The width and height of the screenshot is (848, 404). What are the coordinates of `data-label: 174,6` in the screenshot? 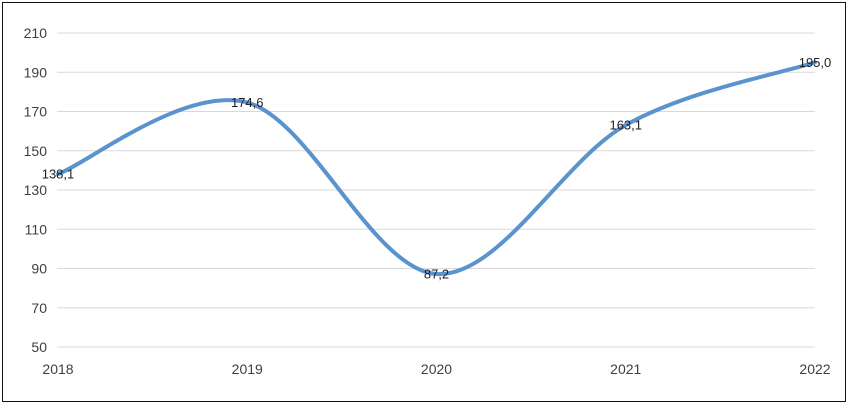 It's located at (247, 102).